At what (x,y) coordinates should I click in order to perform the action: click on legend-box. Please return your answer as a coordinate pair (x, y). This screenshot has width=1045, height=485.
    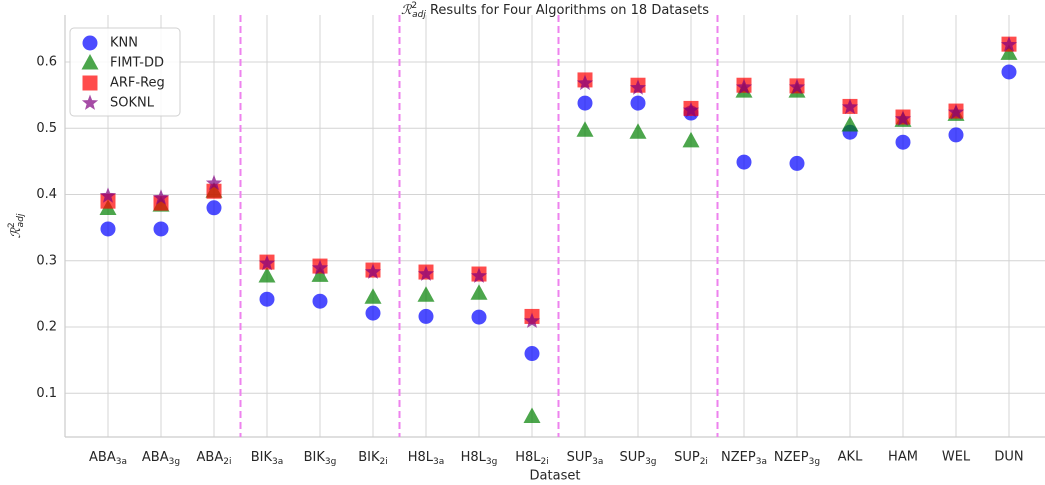
    Looking at the image, I should click on (125, 72).